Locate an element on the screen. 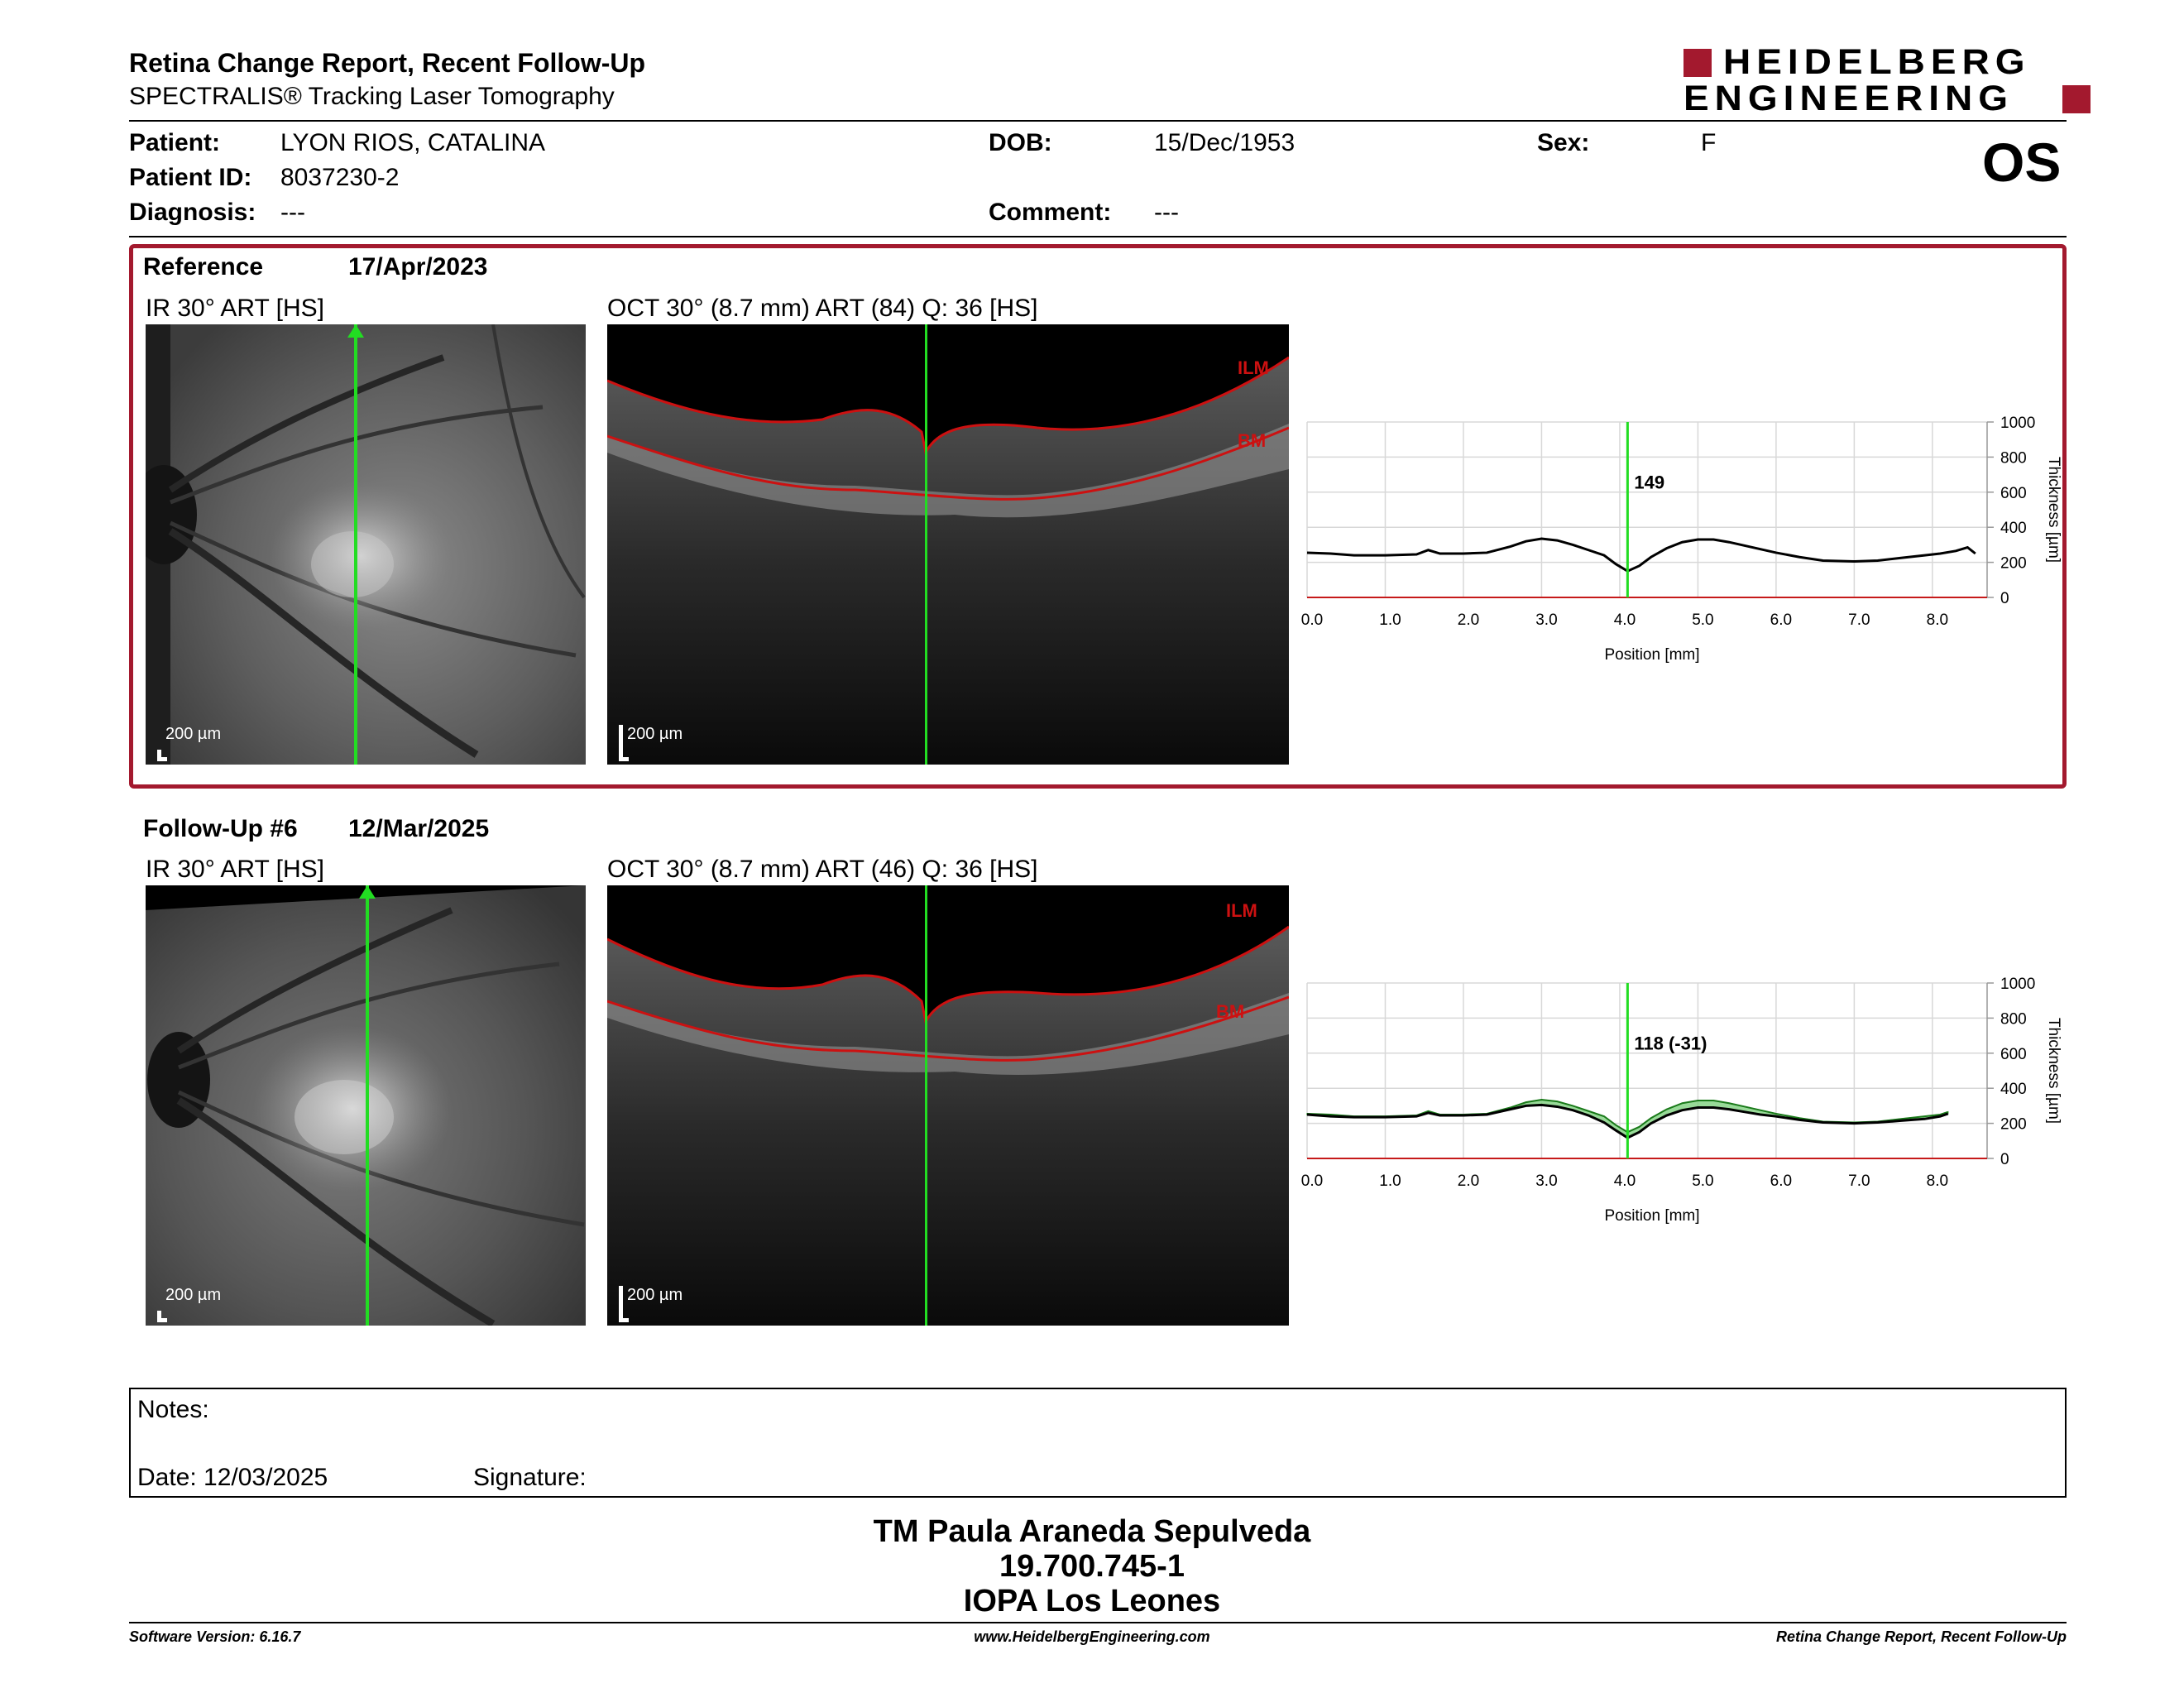 Image resolution: width=2184 pixels, height=1688 pixels. followup-ir-scalebar: 200 µm is located at coordinates (198, 1304).